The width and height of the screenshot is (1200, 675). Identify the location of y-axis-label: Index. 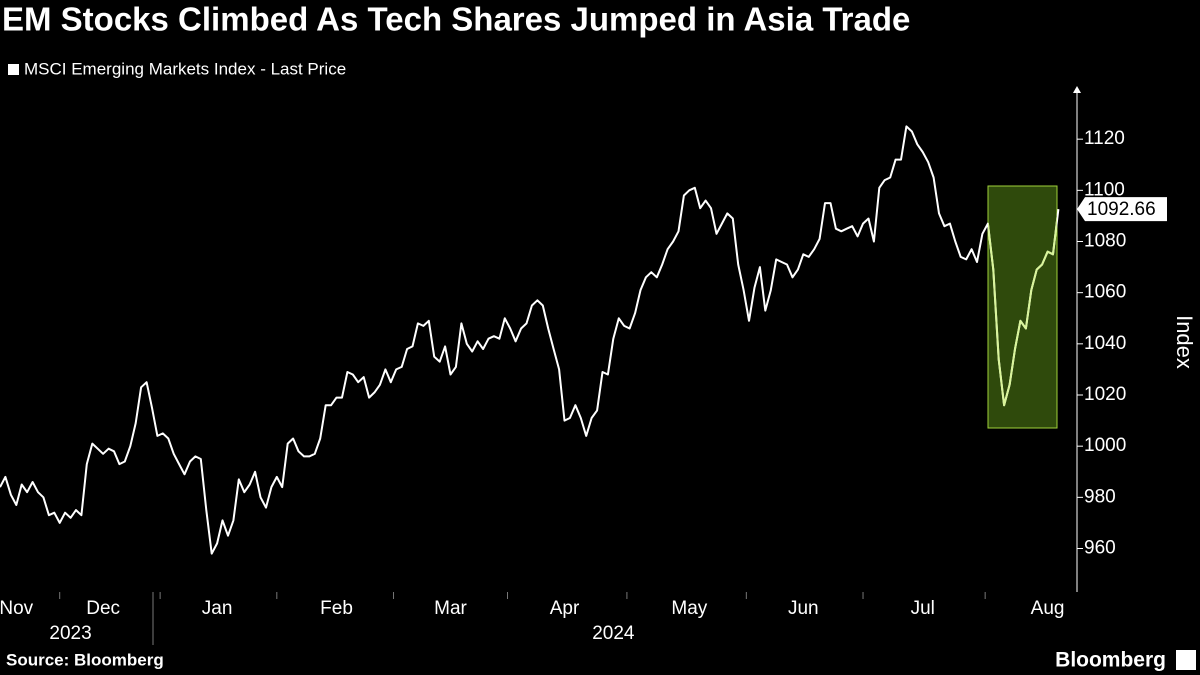
(1184, 342).